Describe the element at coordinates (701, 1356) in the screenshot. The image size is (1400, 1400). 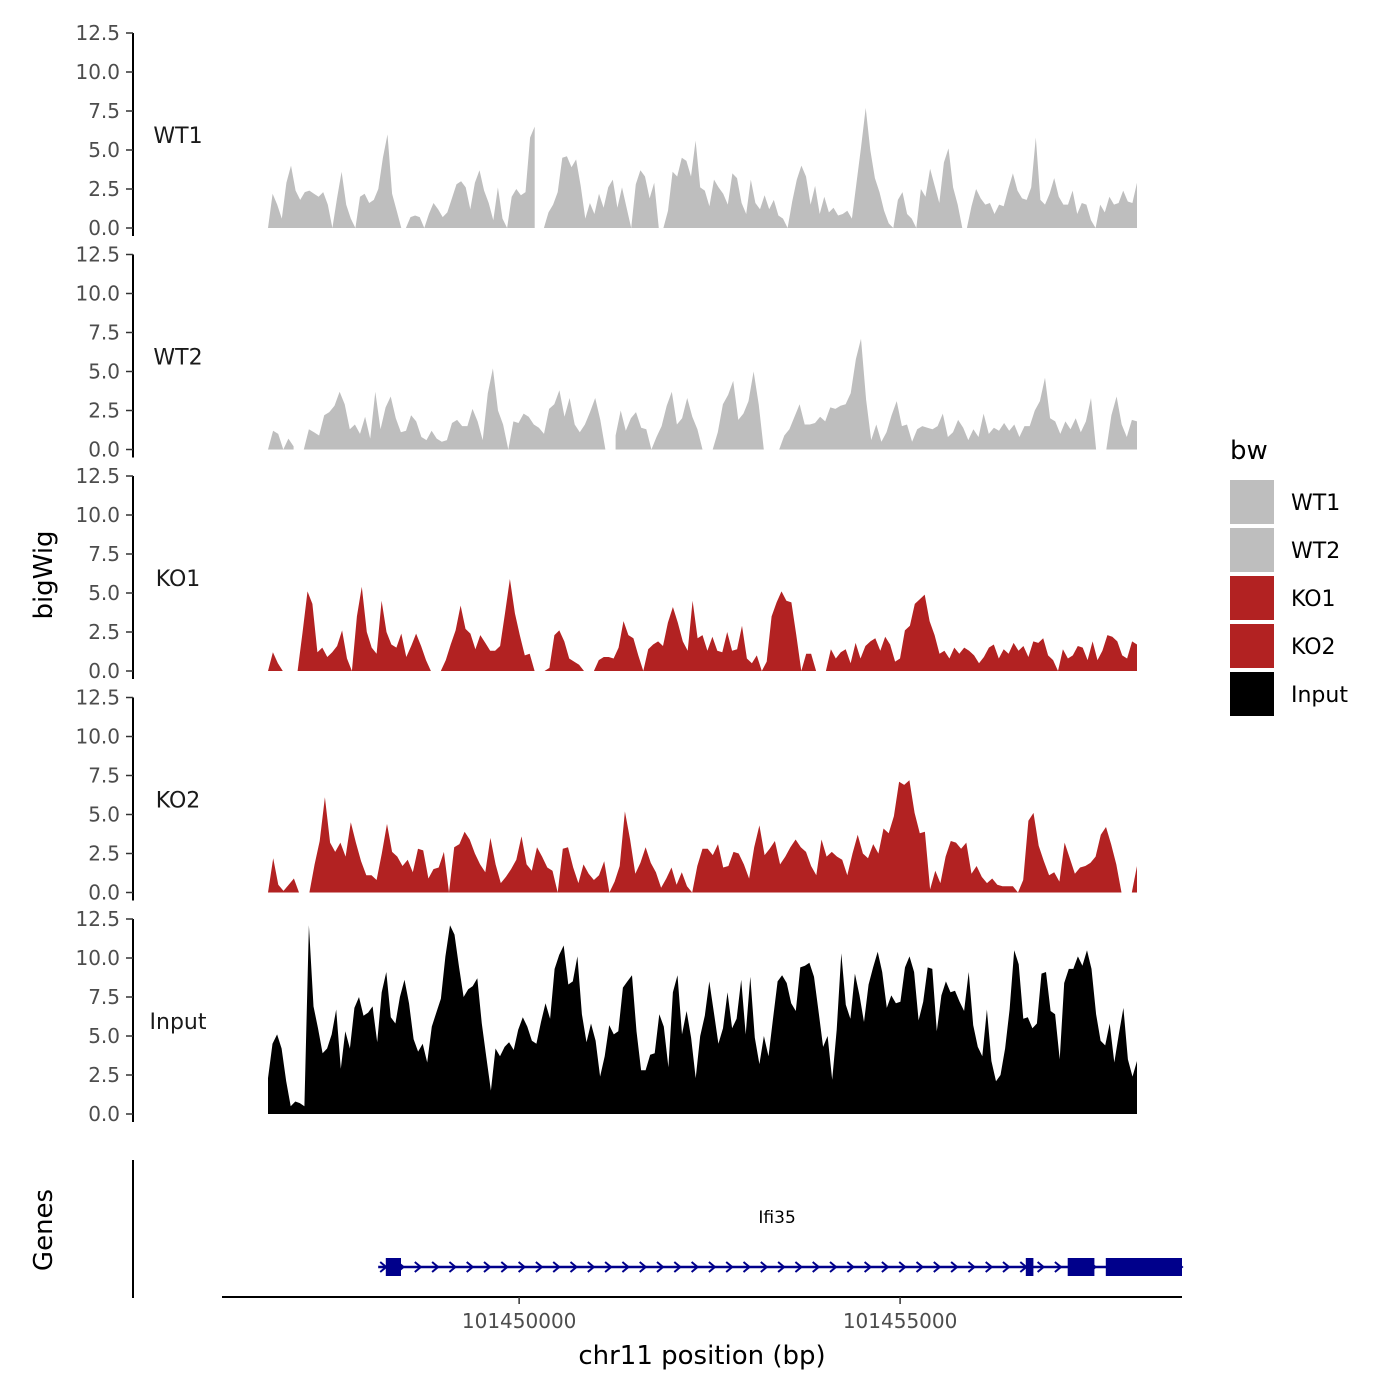
I see `x-axis-title: chr11 position (bp)` at that location.